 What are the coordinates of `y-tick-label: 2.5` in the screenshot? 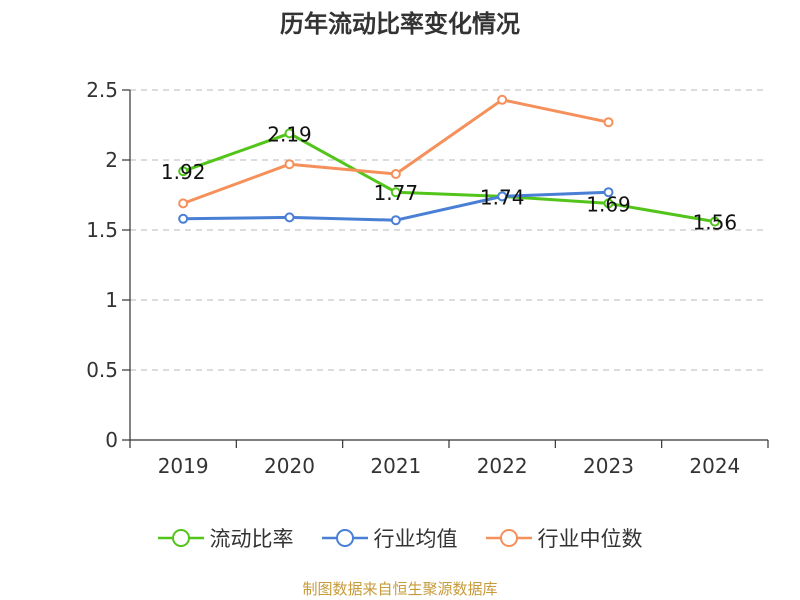 It's located at (102, 90).